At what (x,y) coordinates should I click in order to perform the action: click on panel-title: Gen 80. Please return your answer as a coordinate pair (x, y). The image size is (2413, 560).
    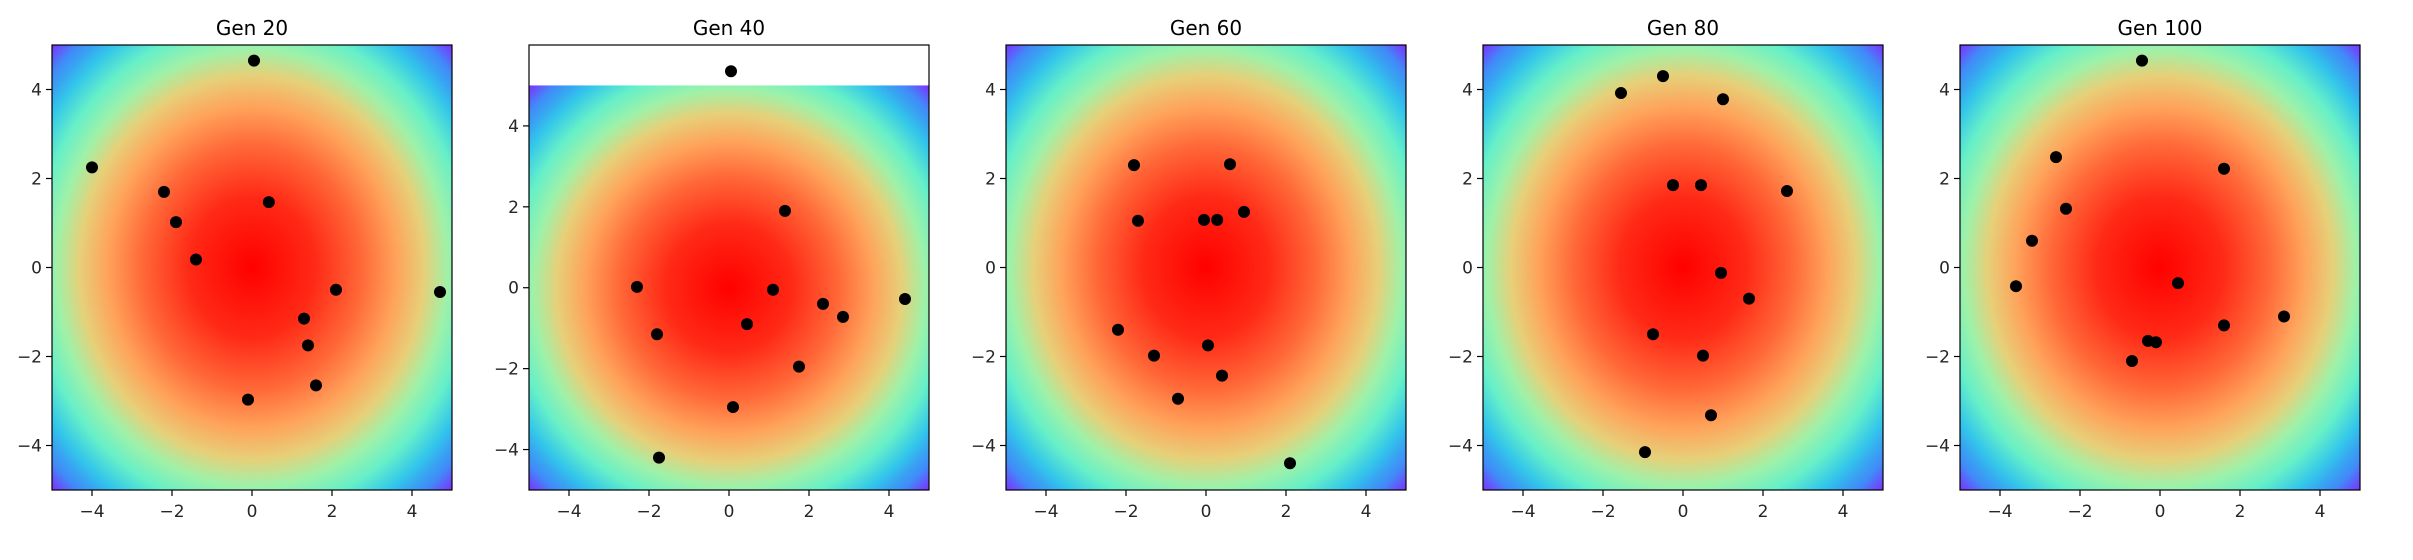
    Looking at the image, I should click on (1683, 28).